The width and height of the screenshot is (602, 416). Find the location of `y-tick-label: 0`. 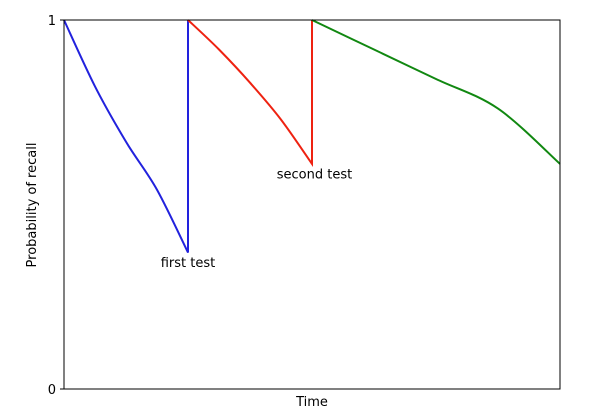

y-tick-label: 0 is located at coordinates (52, 390).